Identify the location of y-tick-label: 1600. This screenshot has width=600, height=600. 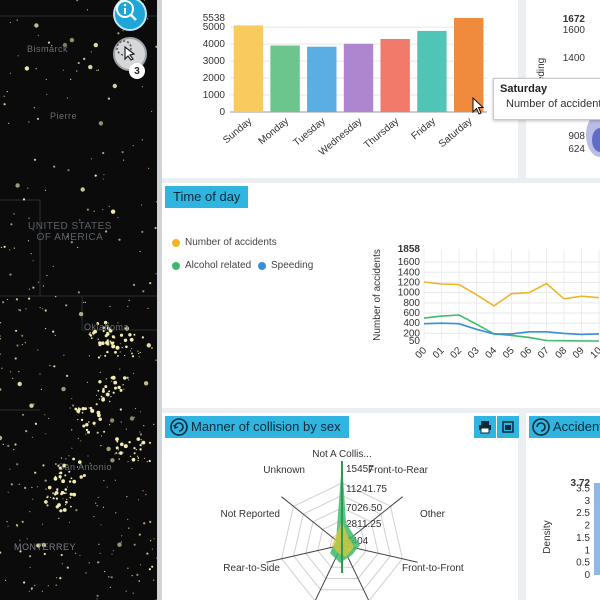
(409, 262).